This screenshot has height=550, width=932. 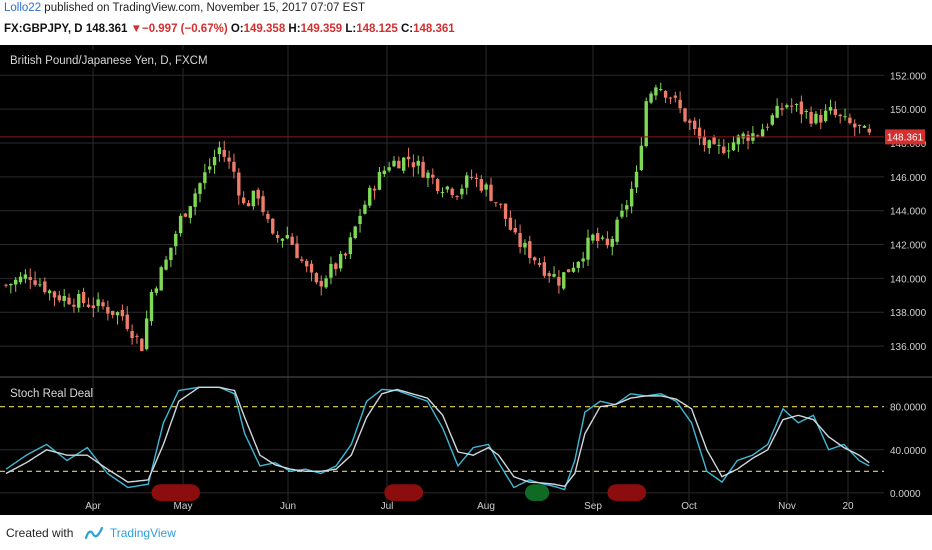 What do you see at coordinates (142, 533) in the screenshot?
I see `tradingview-brand: TradingView` at bounding box center [142, 533].